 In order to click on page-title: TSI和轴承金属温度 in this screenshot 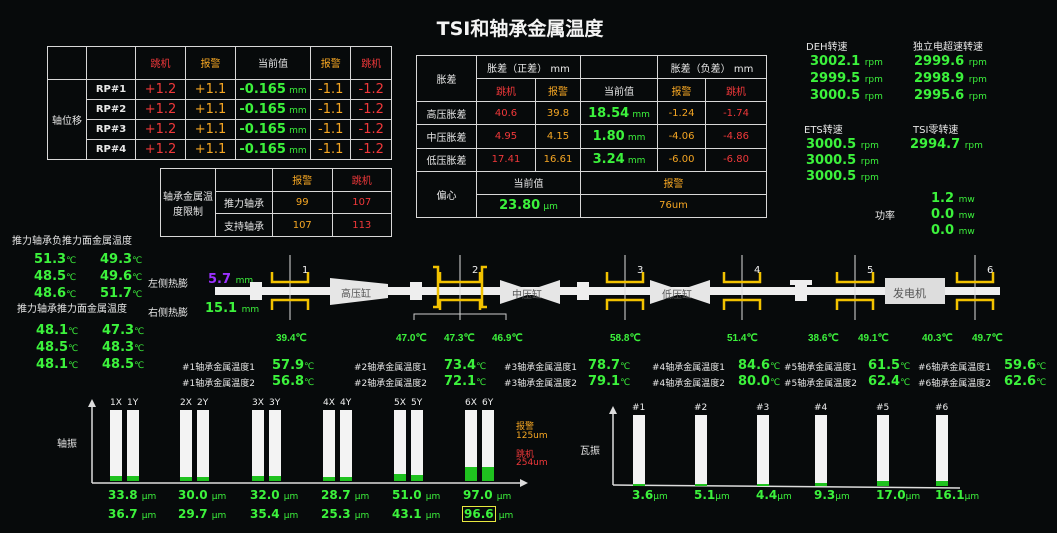, I will do `click(520, 29)`.